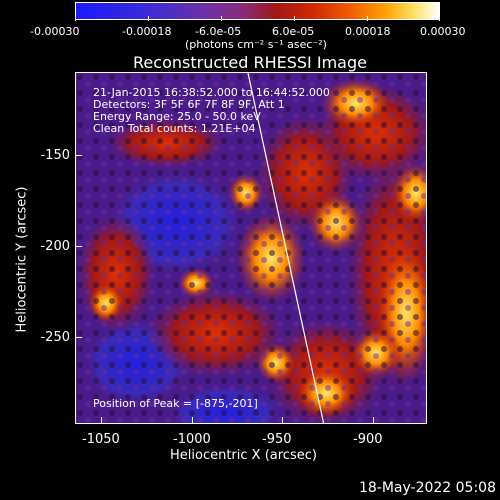 The image size is (500, 500). Describe the element at coordinates (427, 488) in the screenshot. I see `datestamp: 18-May-2022 05:08` at that location.